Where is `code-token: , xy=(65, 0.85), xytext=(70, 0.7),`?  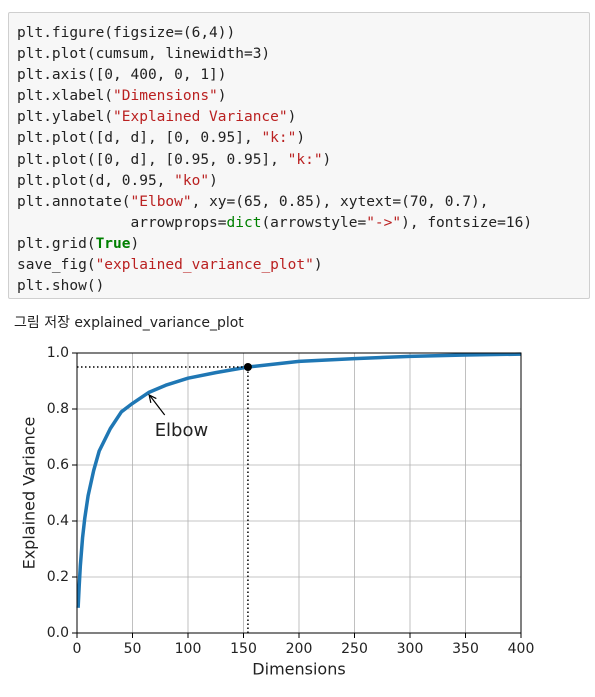 code-token: , xy=(65, 0.85), xytext=(70, 0.7), is located at coordinates (340, 201).